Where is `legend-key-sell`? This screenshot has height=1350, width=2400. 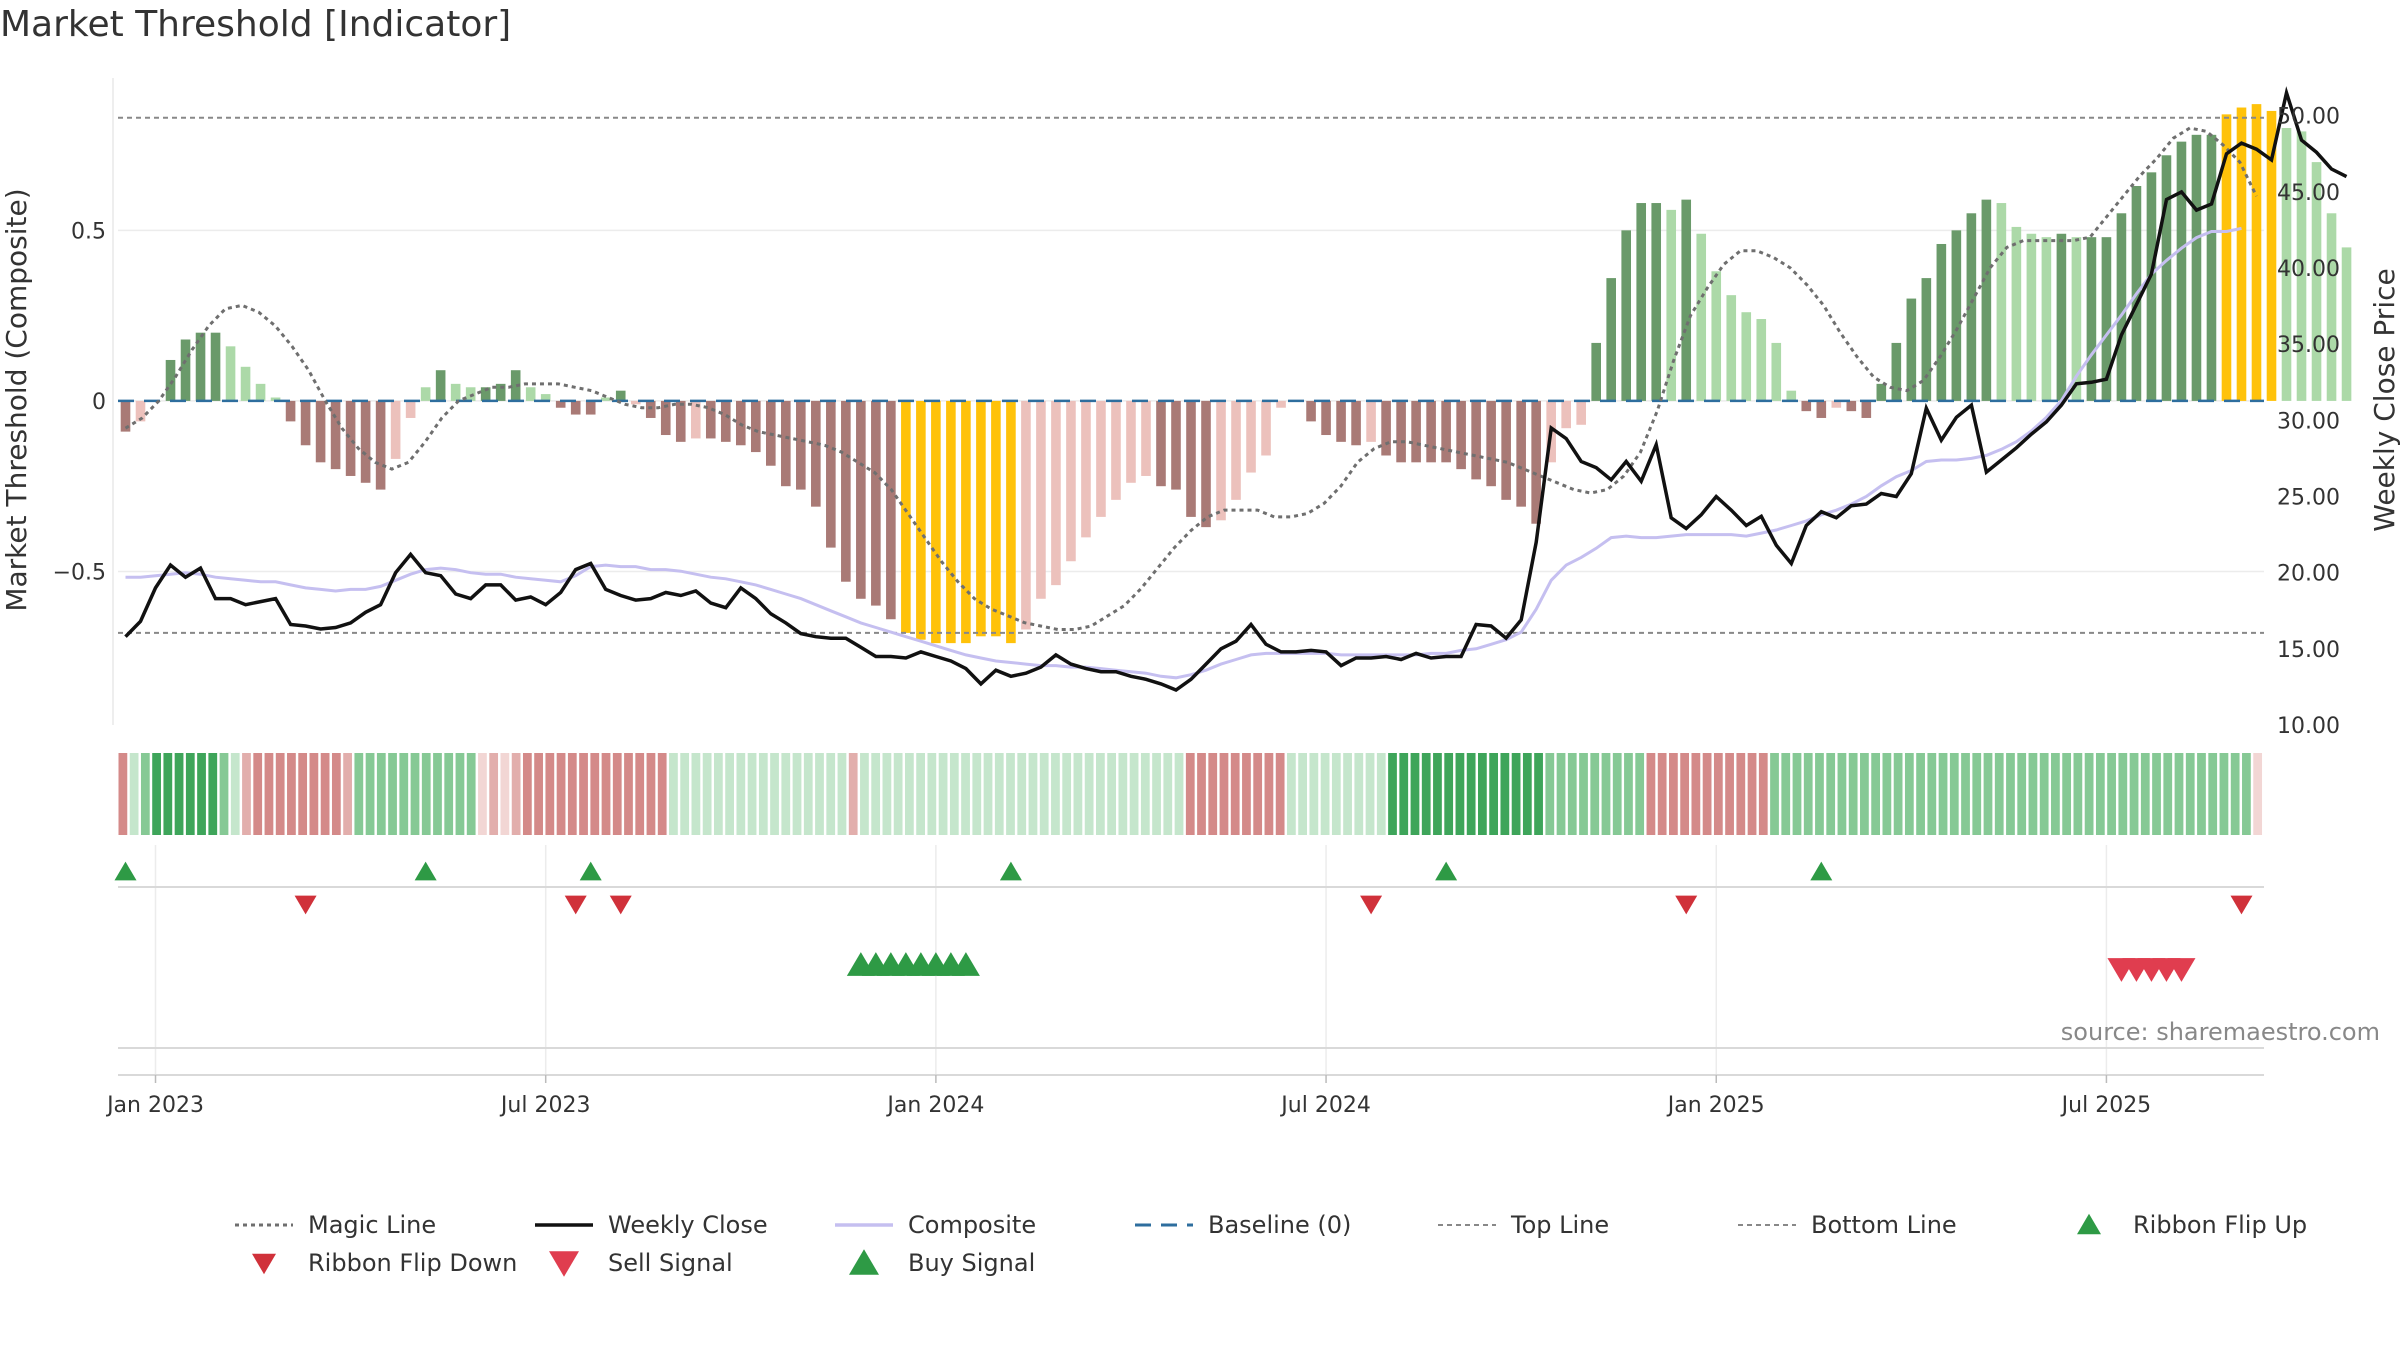 legend-key-sell is located at coordinates (564, 1264).